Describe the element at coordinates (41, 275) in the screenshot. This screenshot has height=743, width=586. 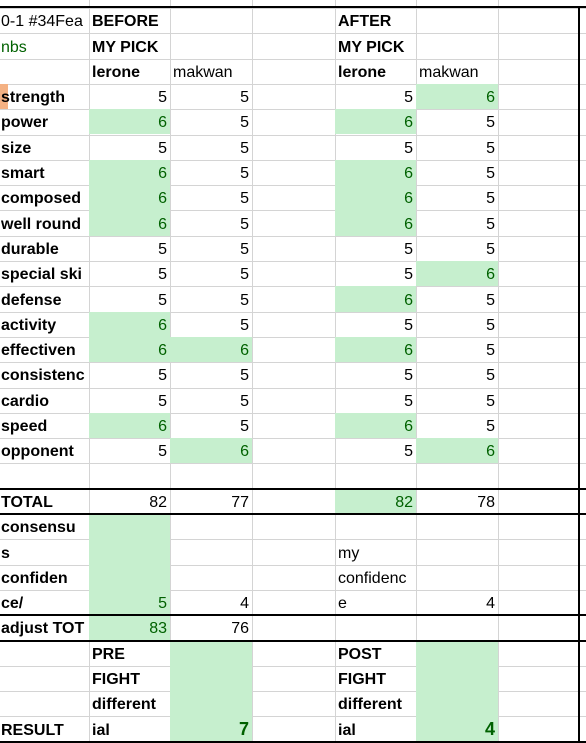
I see `row-label: special ski` at that location.